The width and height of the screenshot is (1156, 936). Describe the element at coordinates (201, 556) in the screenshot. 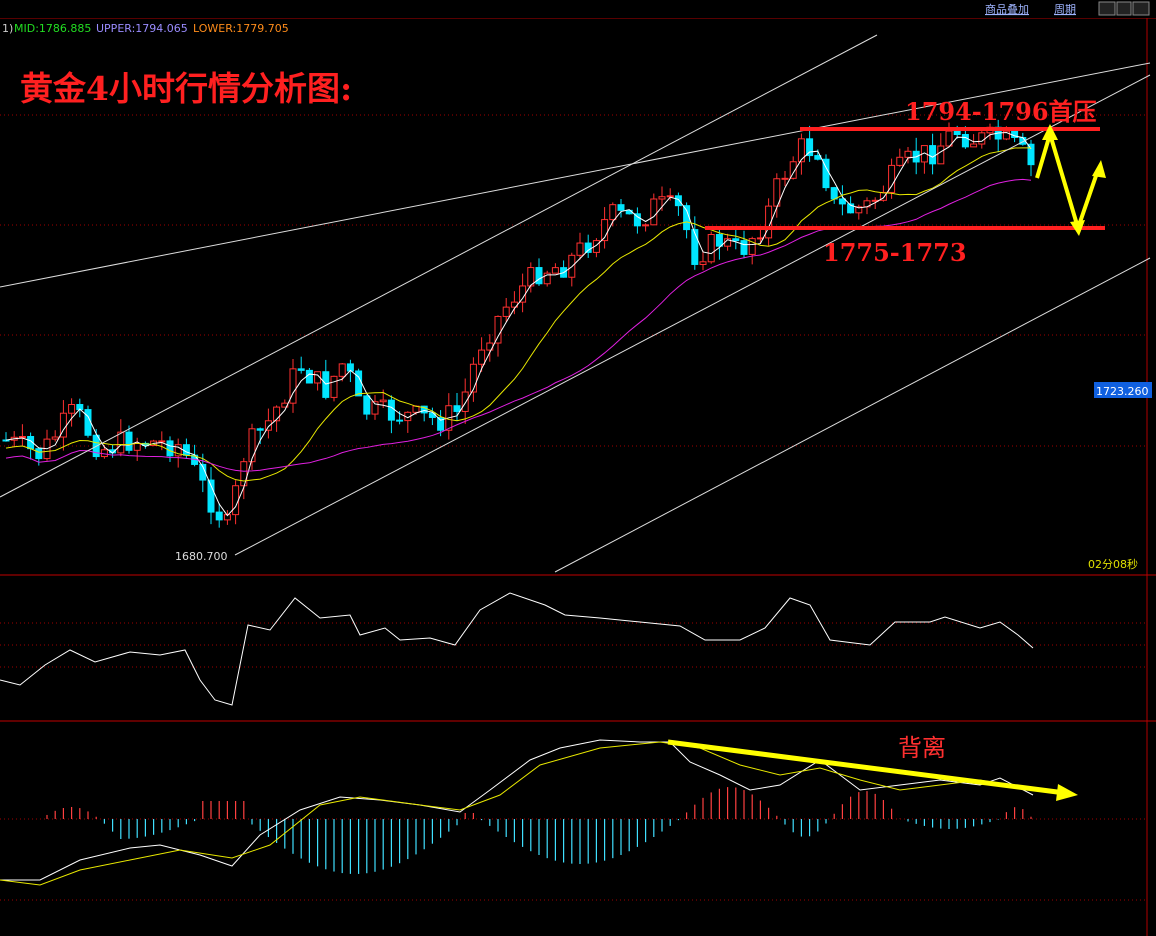

I see `low-label: 1680.700` at that location.